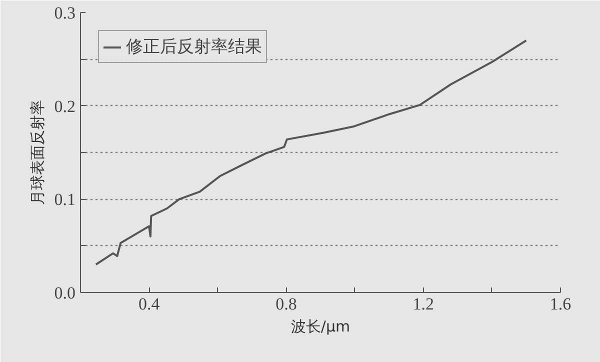  I want to click on y-axis-title: 月球表面反射率, so click(37, 152).